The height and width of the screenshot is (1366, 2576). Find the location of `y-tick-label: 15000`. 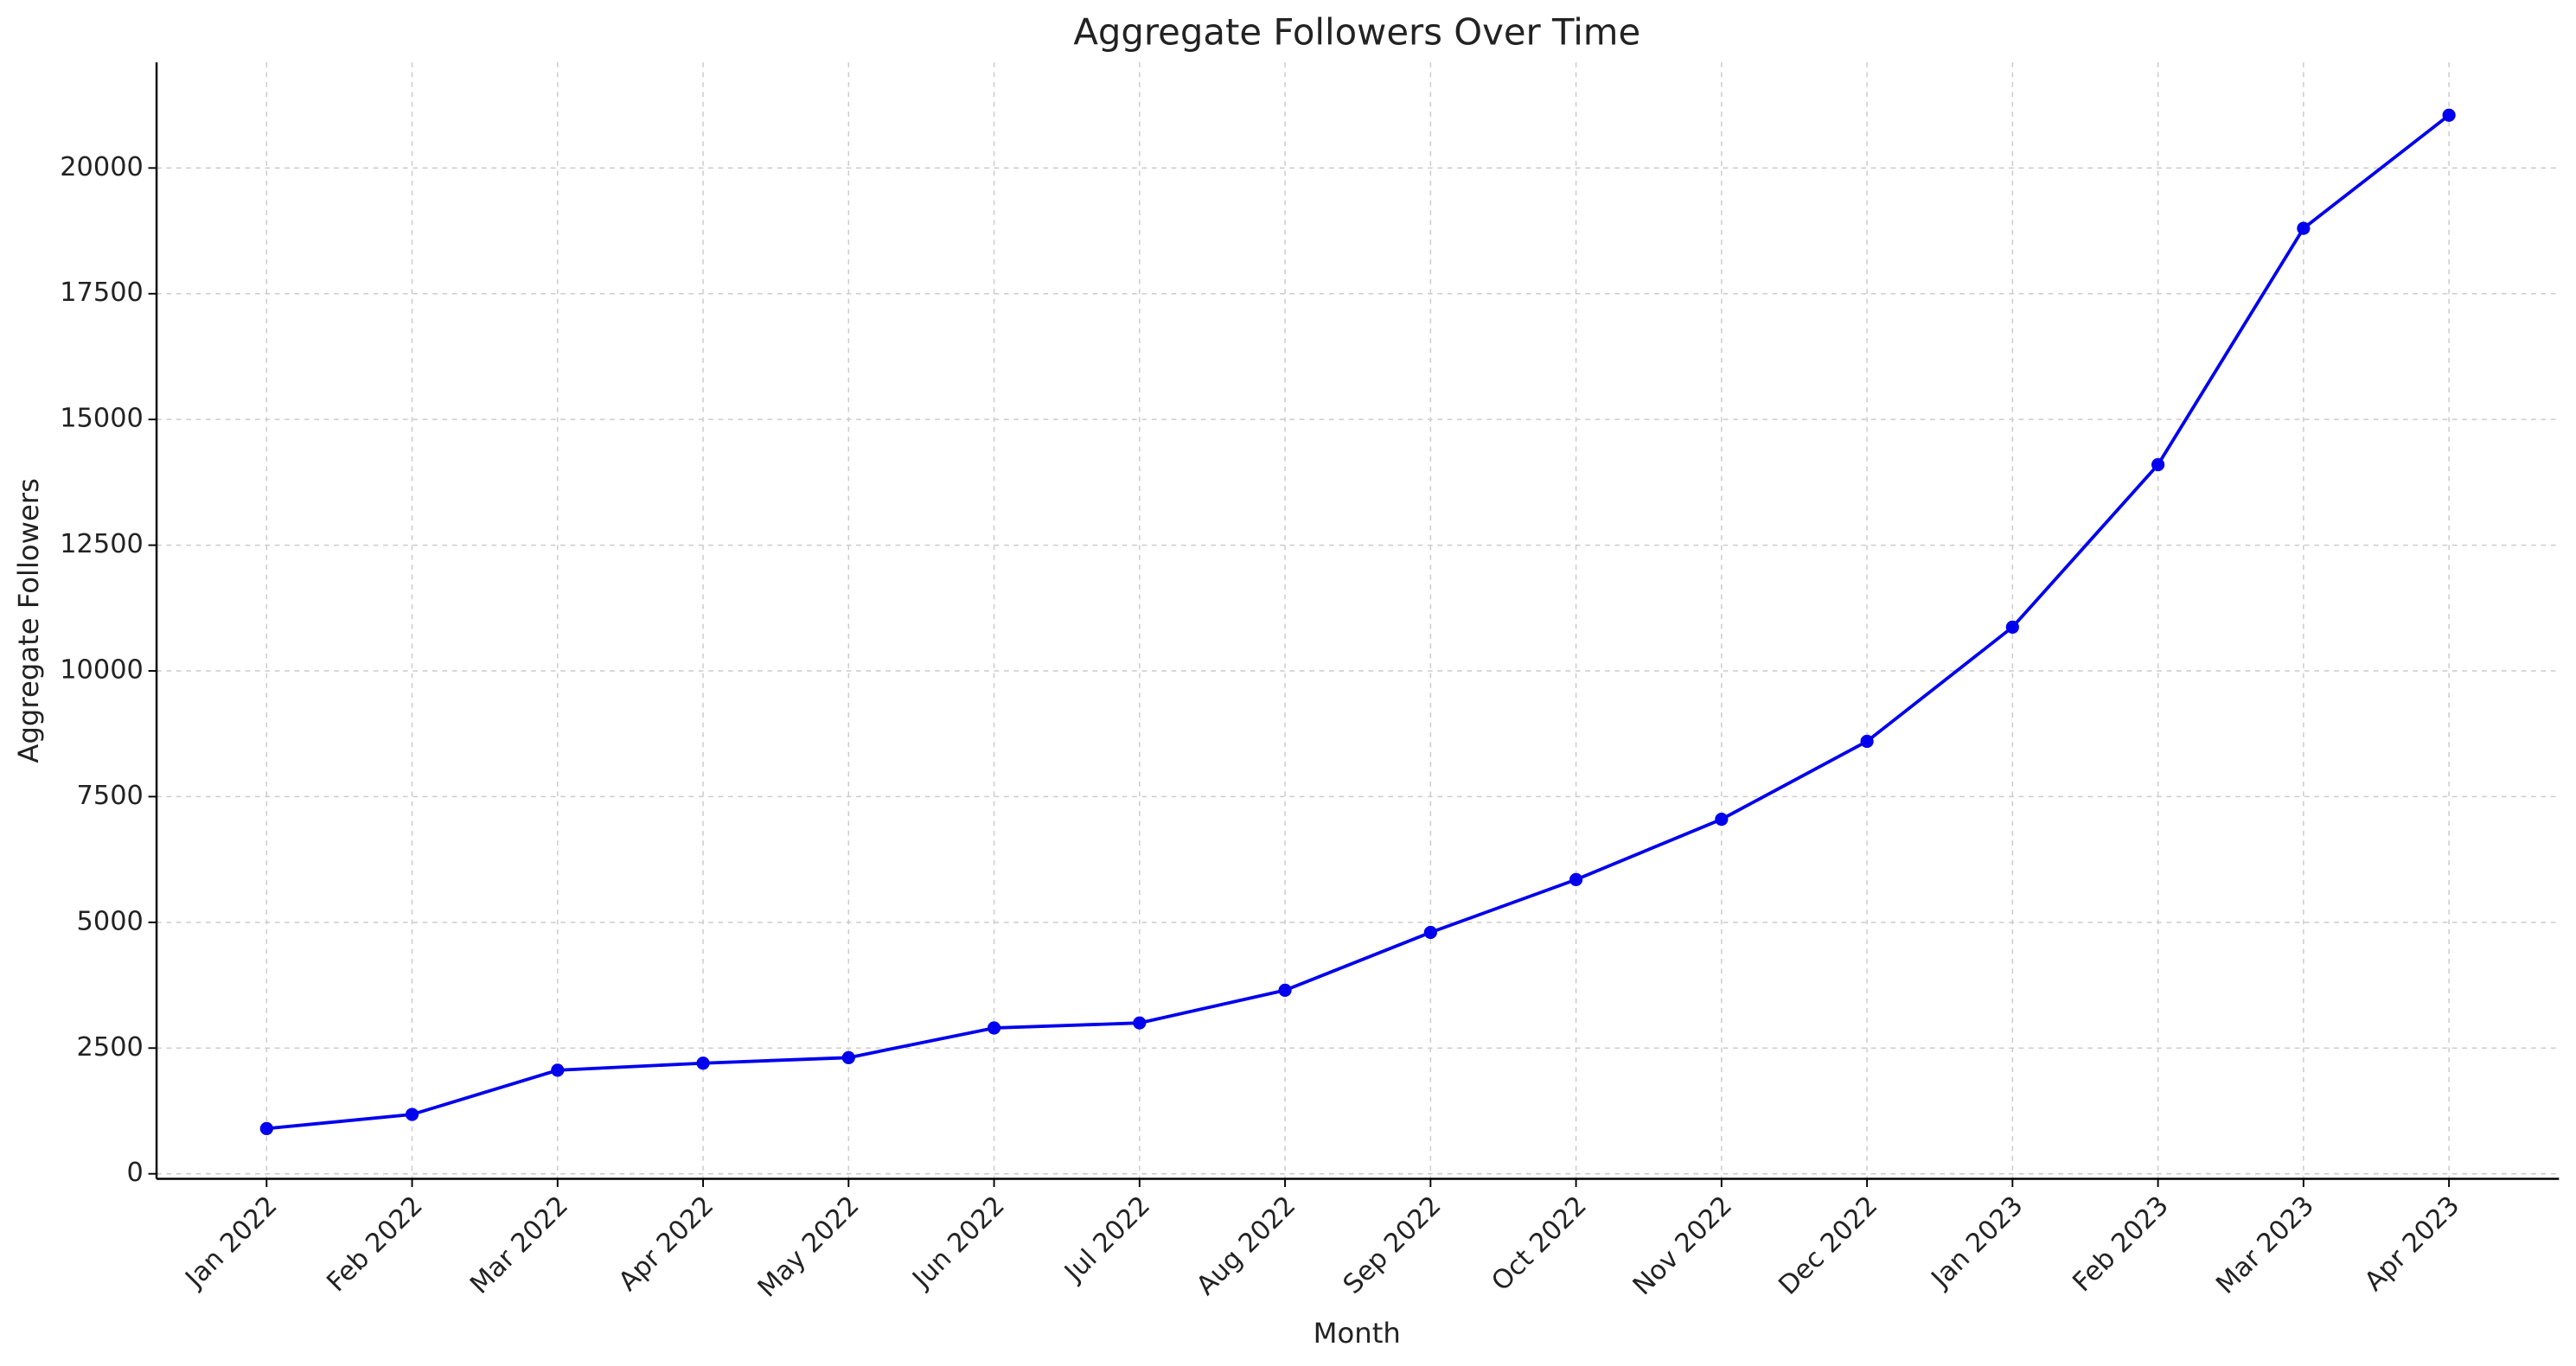

y-tick-label: 15000 is located at coordinates (102, 419).